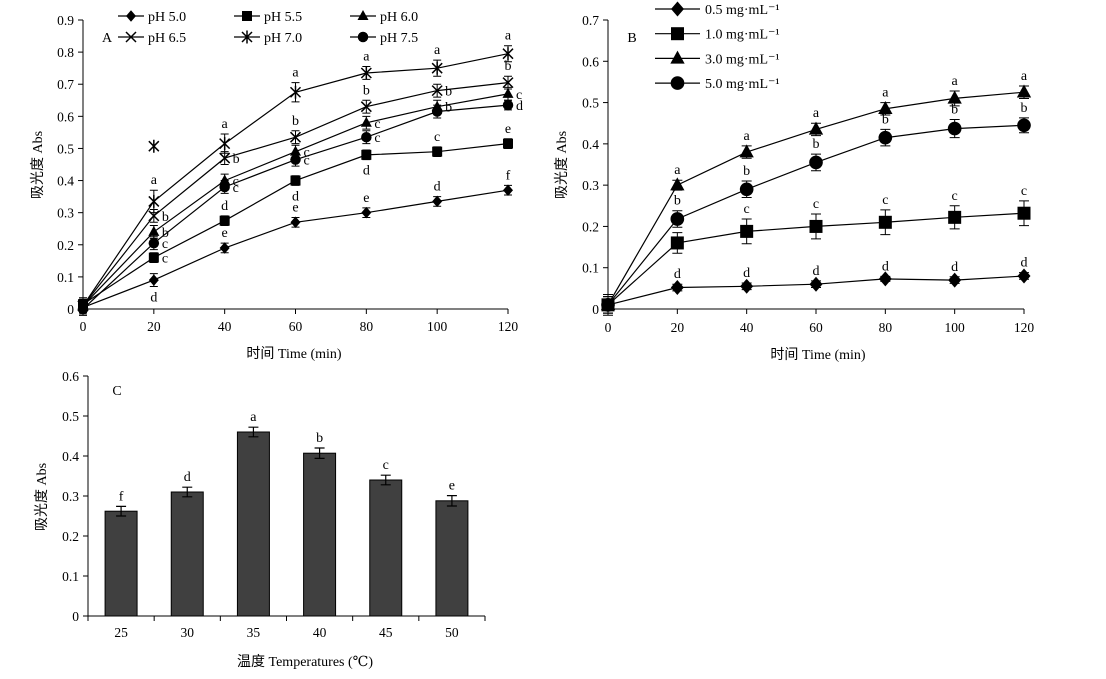 This screenshot has height=679, width=1106. Describe the element at coordinates (152, 38) in the screenshot. I see `legend-item: pH 6.5` at that location.